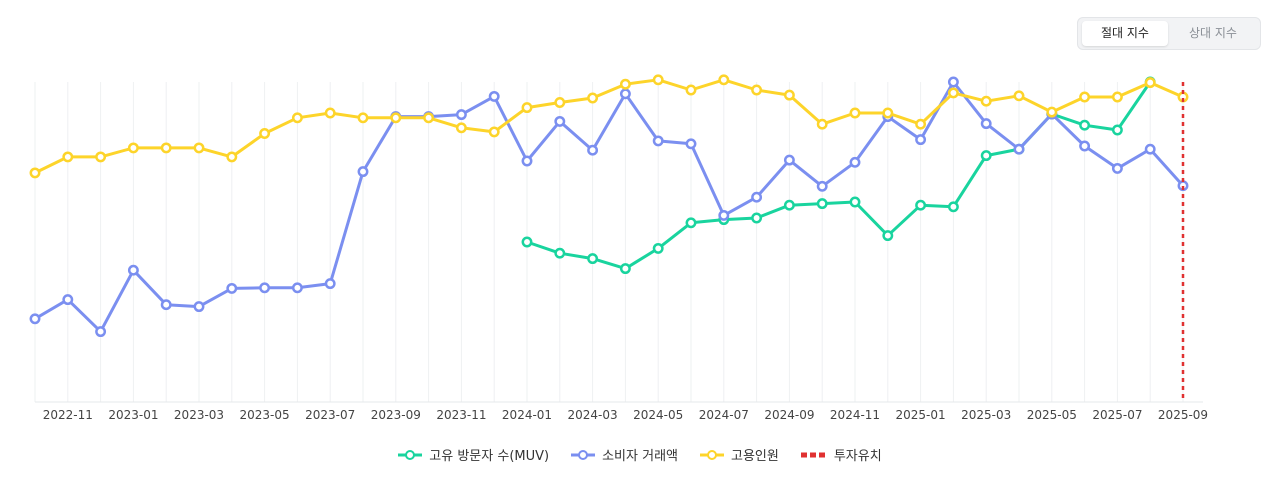 Image resolution: width=1280 pixels, height=480 pixels. Describe the element at coordinates (712, 454) in the screenshot. I see `legend-swatch-employment` at that location.